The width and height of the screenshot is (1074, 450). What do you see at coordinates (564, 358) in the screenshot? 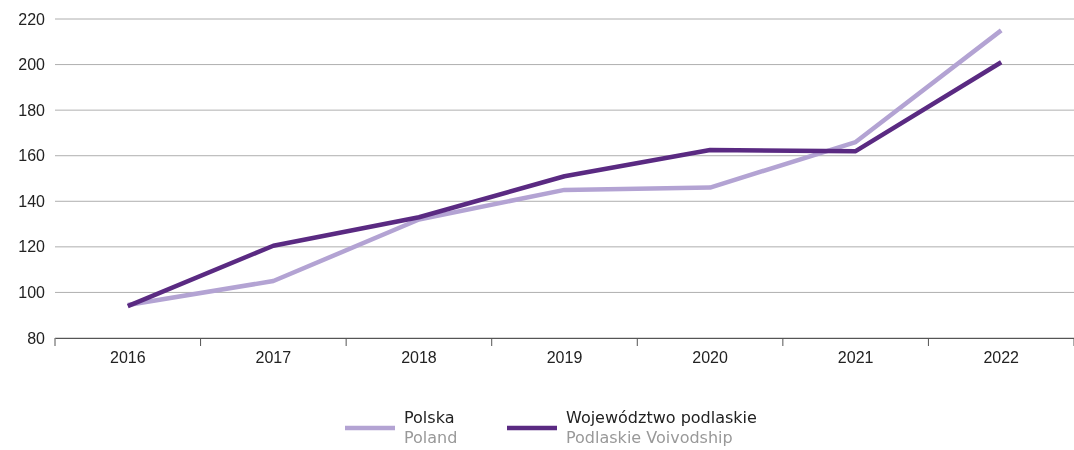
I see `x-tick-label: 2019` at bounding box center [564, 358].